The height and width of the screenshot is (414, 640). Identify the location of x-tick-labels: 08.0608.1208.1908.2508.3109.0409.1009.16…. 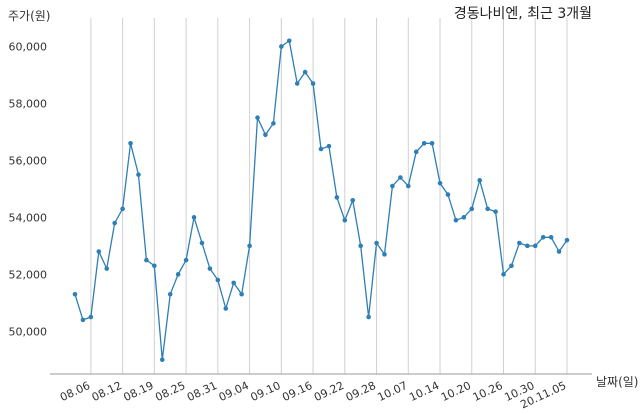
(313, 395).